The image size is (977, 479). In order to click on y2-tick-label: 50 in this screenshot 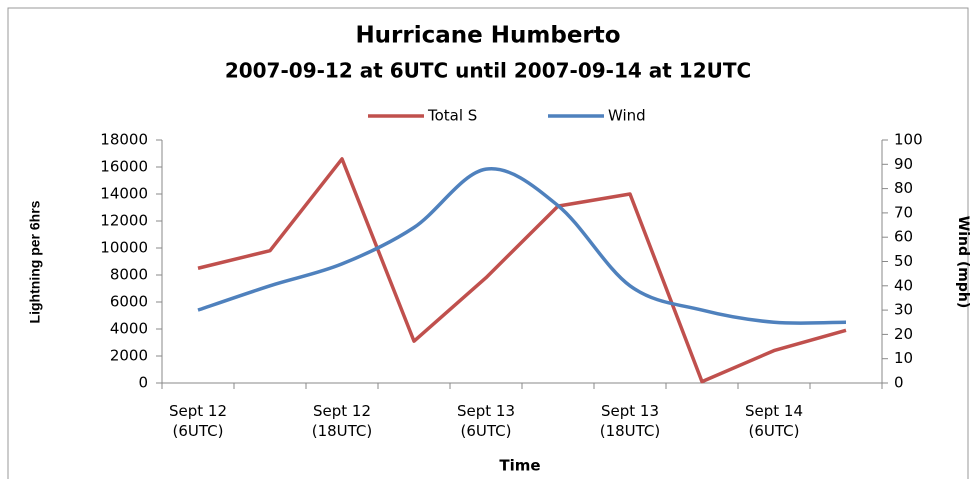, I will do `click(903, 261)`.